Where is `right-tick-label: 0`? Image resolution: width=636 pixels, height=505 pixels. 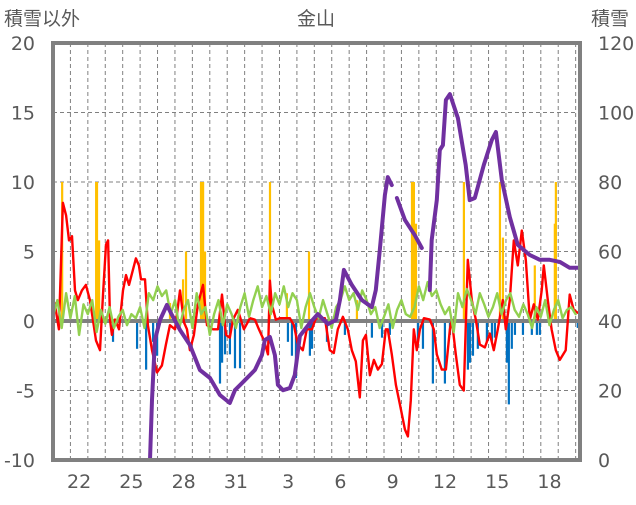
right-tick-label: 0 is located at coordinates (604, 461).